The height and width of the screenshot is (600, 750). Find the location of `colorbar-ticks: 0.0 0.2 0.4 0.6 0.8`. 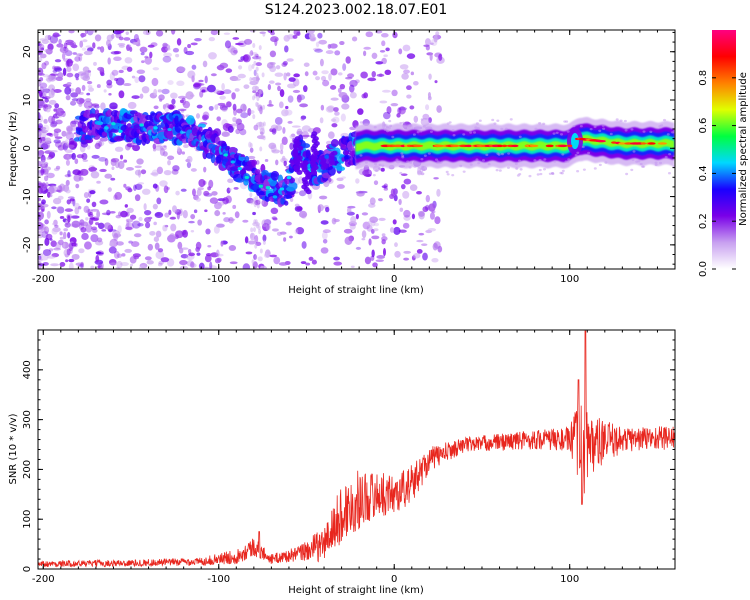

colorbar-ticks: 0.0 0.2 0.4 0.6 0.8 is located at coordinates (717, 173).